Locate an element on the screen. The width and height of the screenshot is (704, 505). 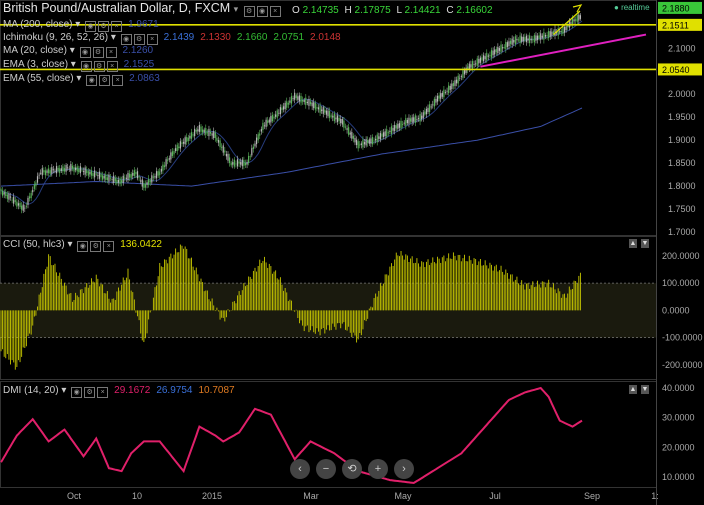
x-tick-label: Sep is located at coordinates (592, 496).